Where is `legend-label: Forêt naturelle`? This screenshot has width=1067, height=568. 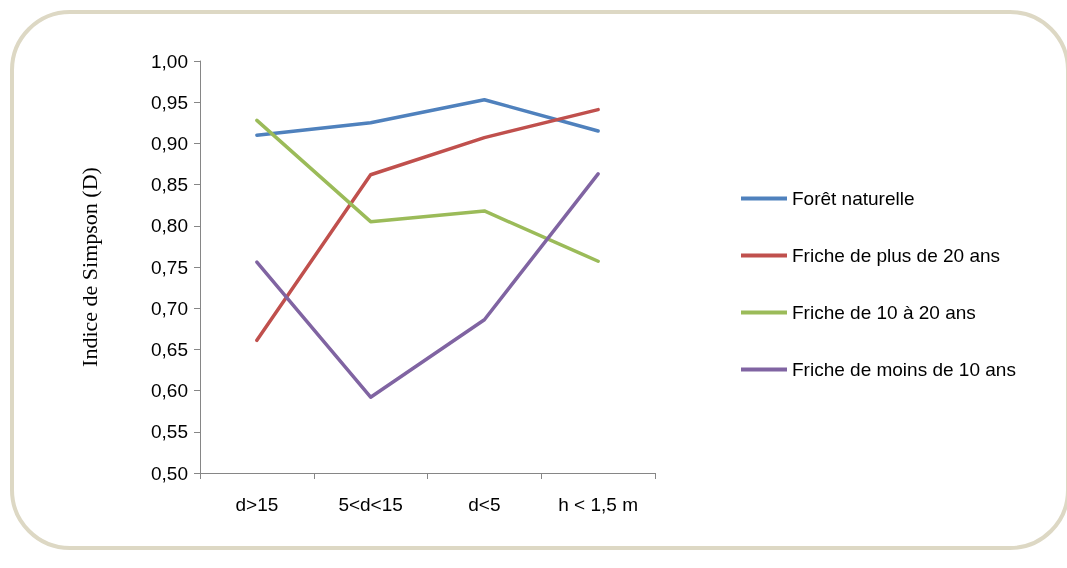 legend-label: Forêt naturelle is located at coordinates (853, 198).